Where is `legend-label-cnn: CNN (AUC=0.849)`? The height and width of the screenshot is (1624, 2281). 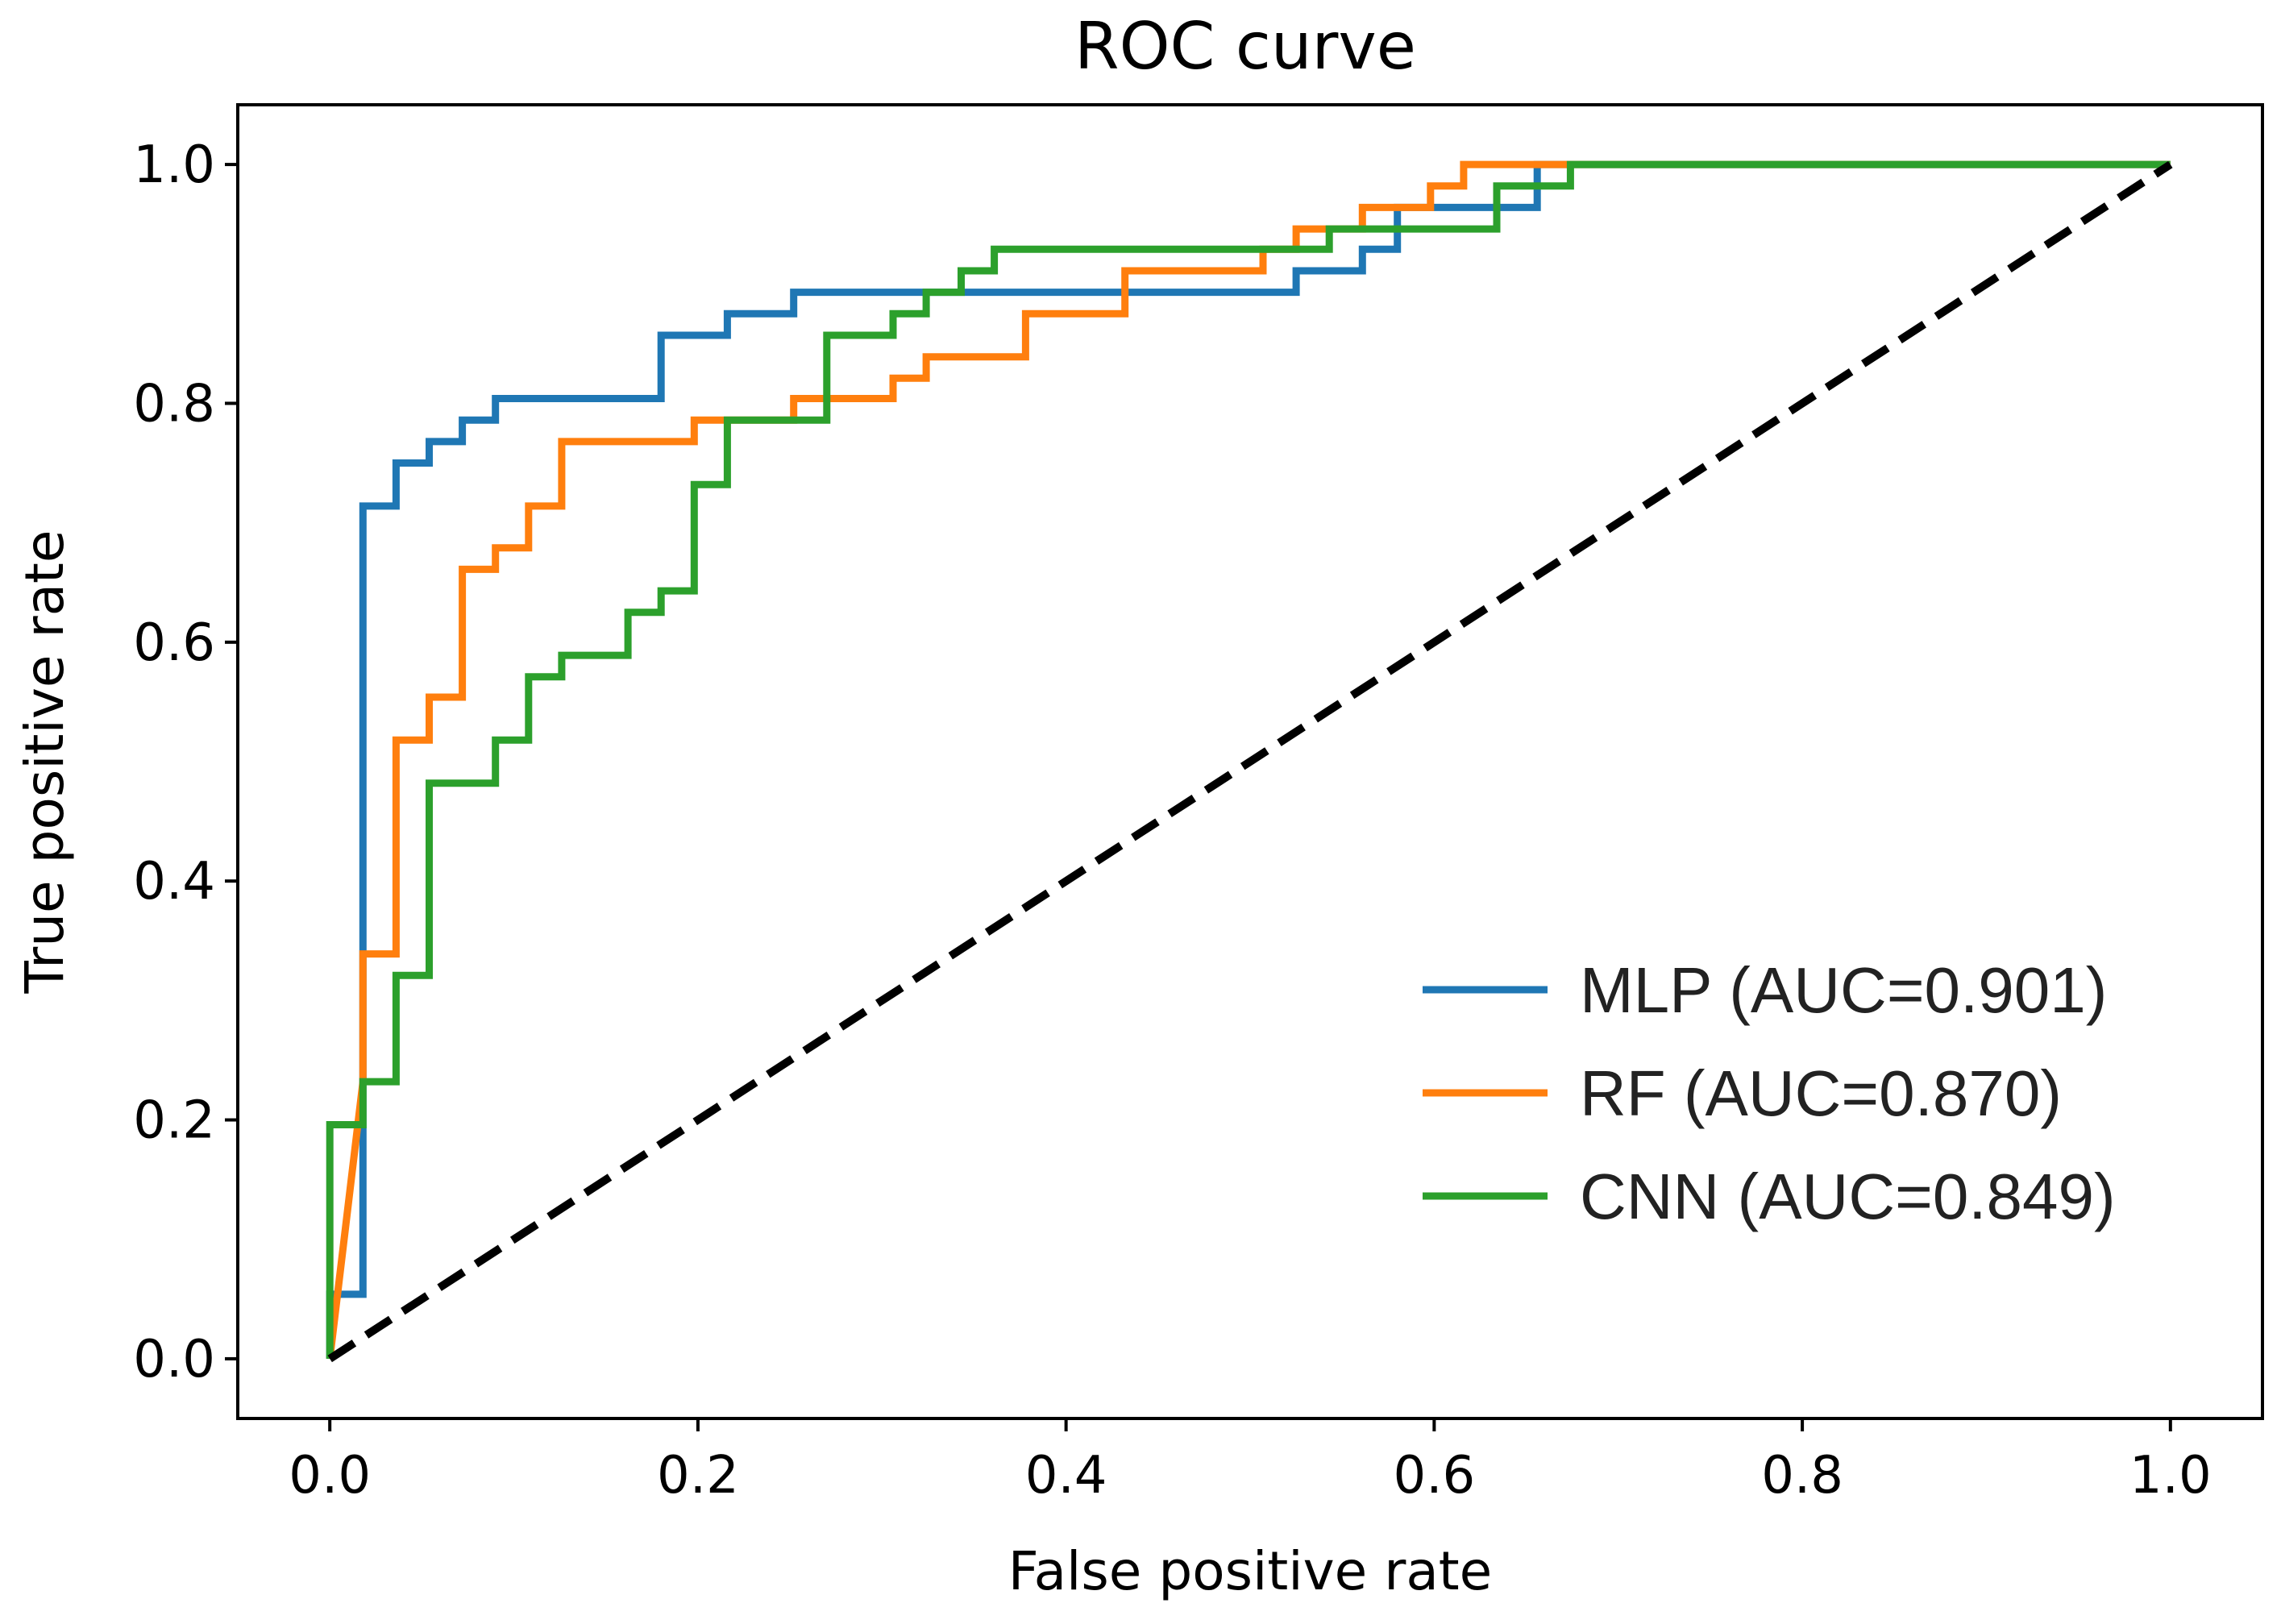 legend-label-cnn: CNN (AUC=0.849) is located at coordinates (1848, 1196).